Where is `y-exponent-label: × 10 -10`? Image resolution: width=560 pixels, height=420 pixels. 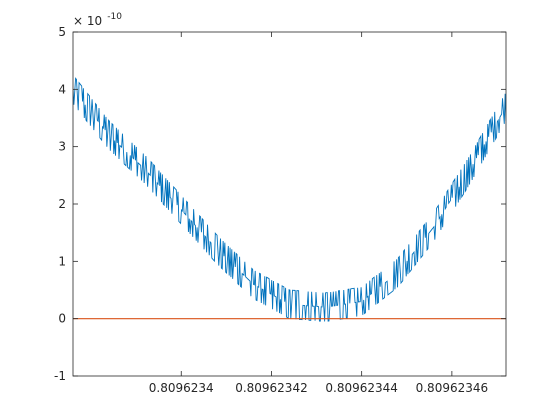
y-exponent-label: × 10 -10 is located at coordinates (97, 19).